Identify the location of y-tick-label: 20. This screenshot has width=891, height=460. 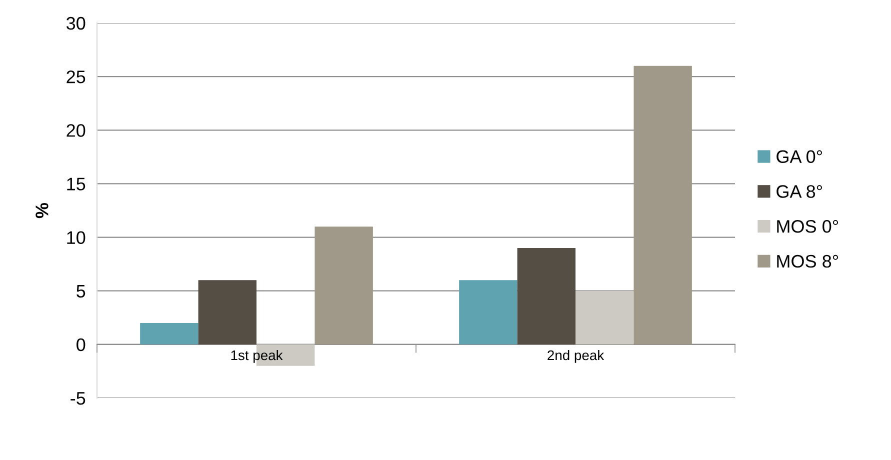
(76, 130).